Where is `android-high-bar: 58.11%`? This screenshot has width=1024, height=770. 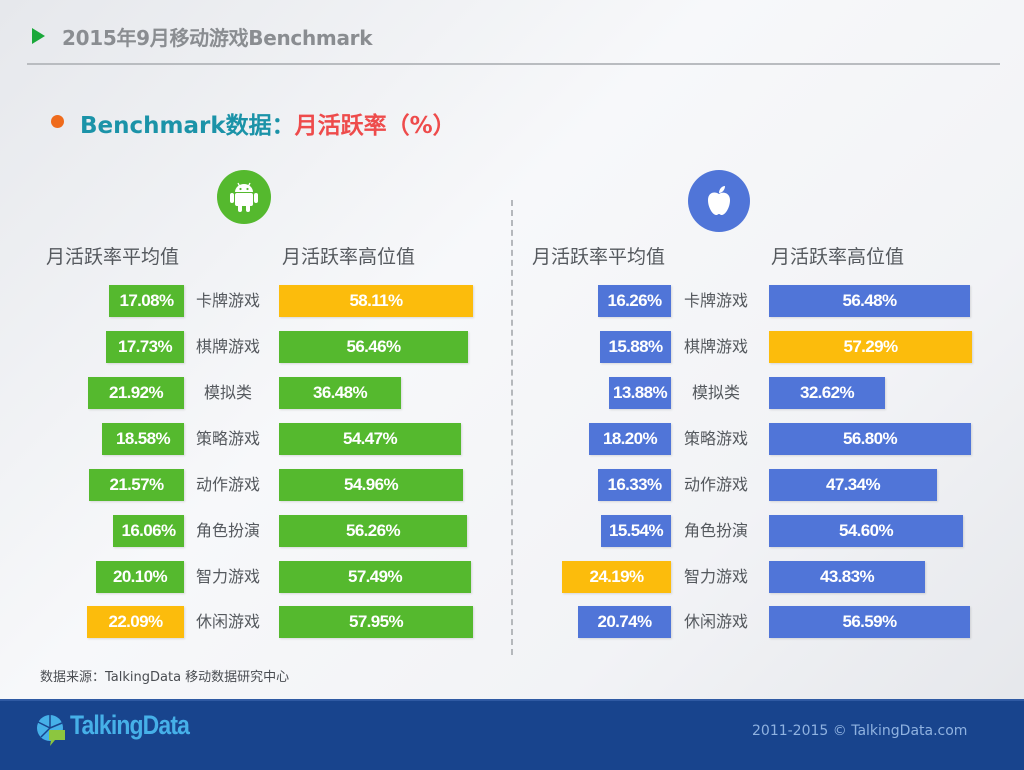 android-high-bar: 58.11% is located at coordinates (376, 301).